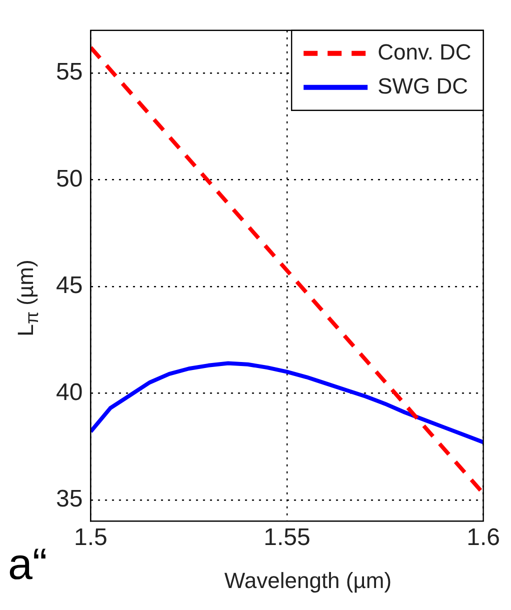 Image resolution: width=511 pixels, height=610 pixels. Describe the element at coordinates (425, 51) in the screenshot. I see `legend-label: Conv. DC` at that location.